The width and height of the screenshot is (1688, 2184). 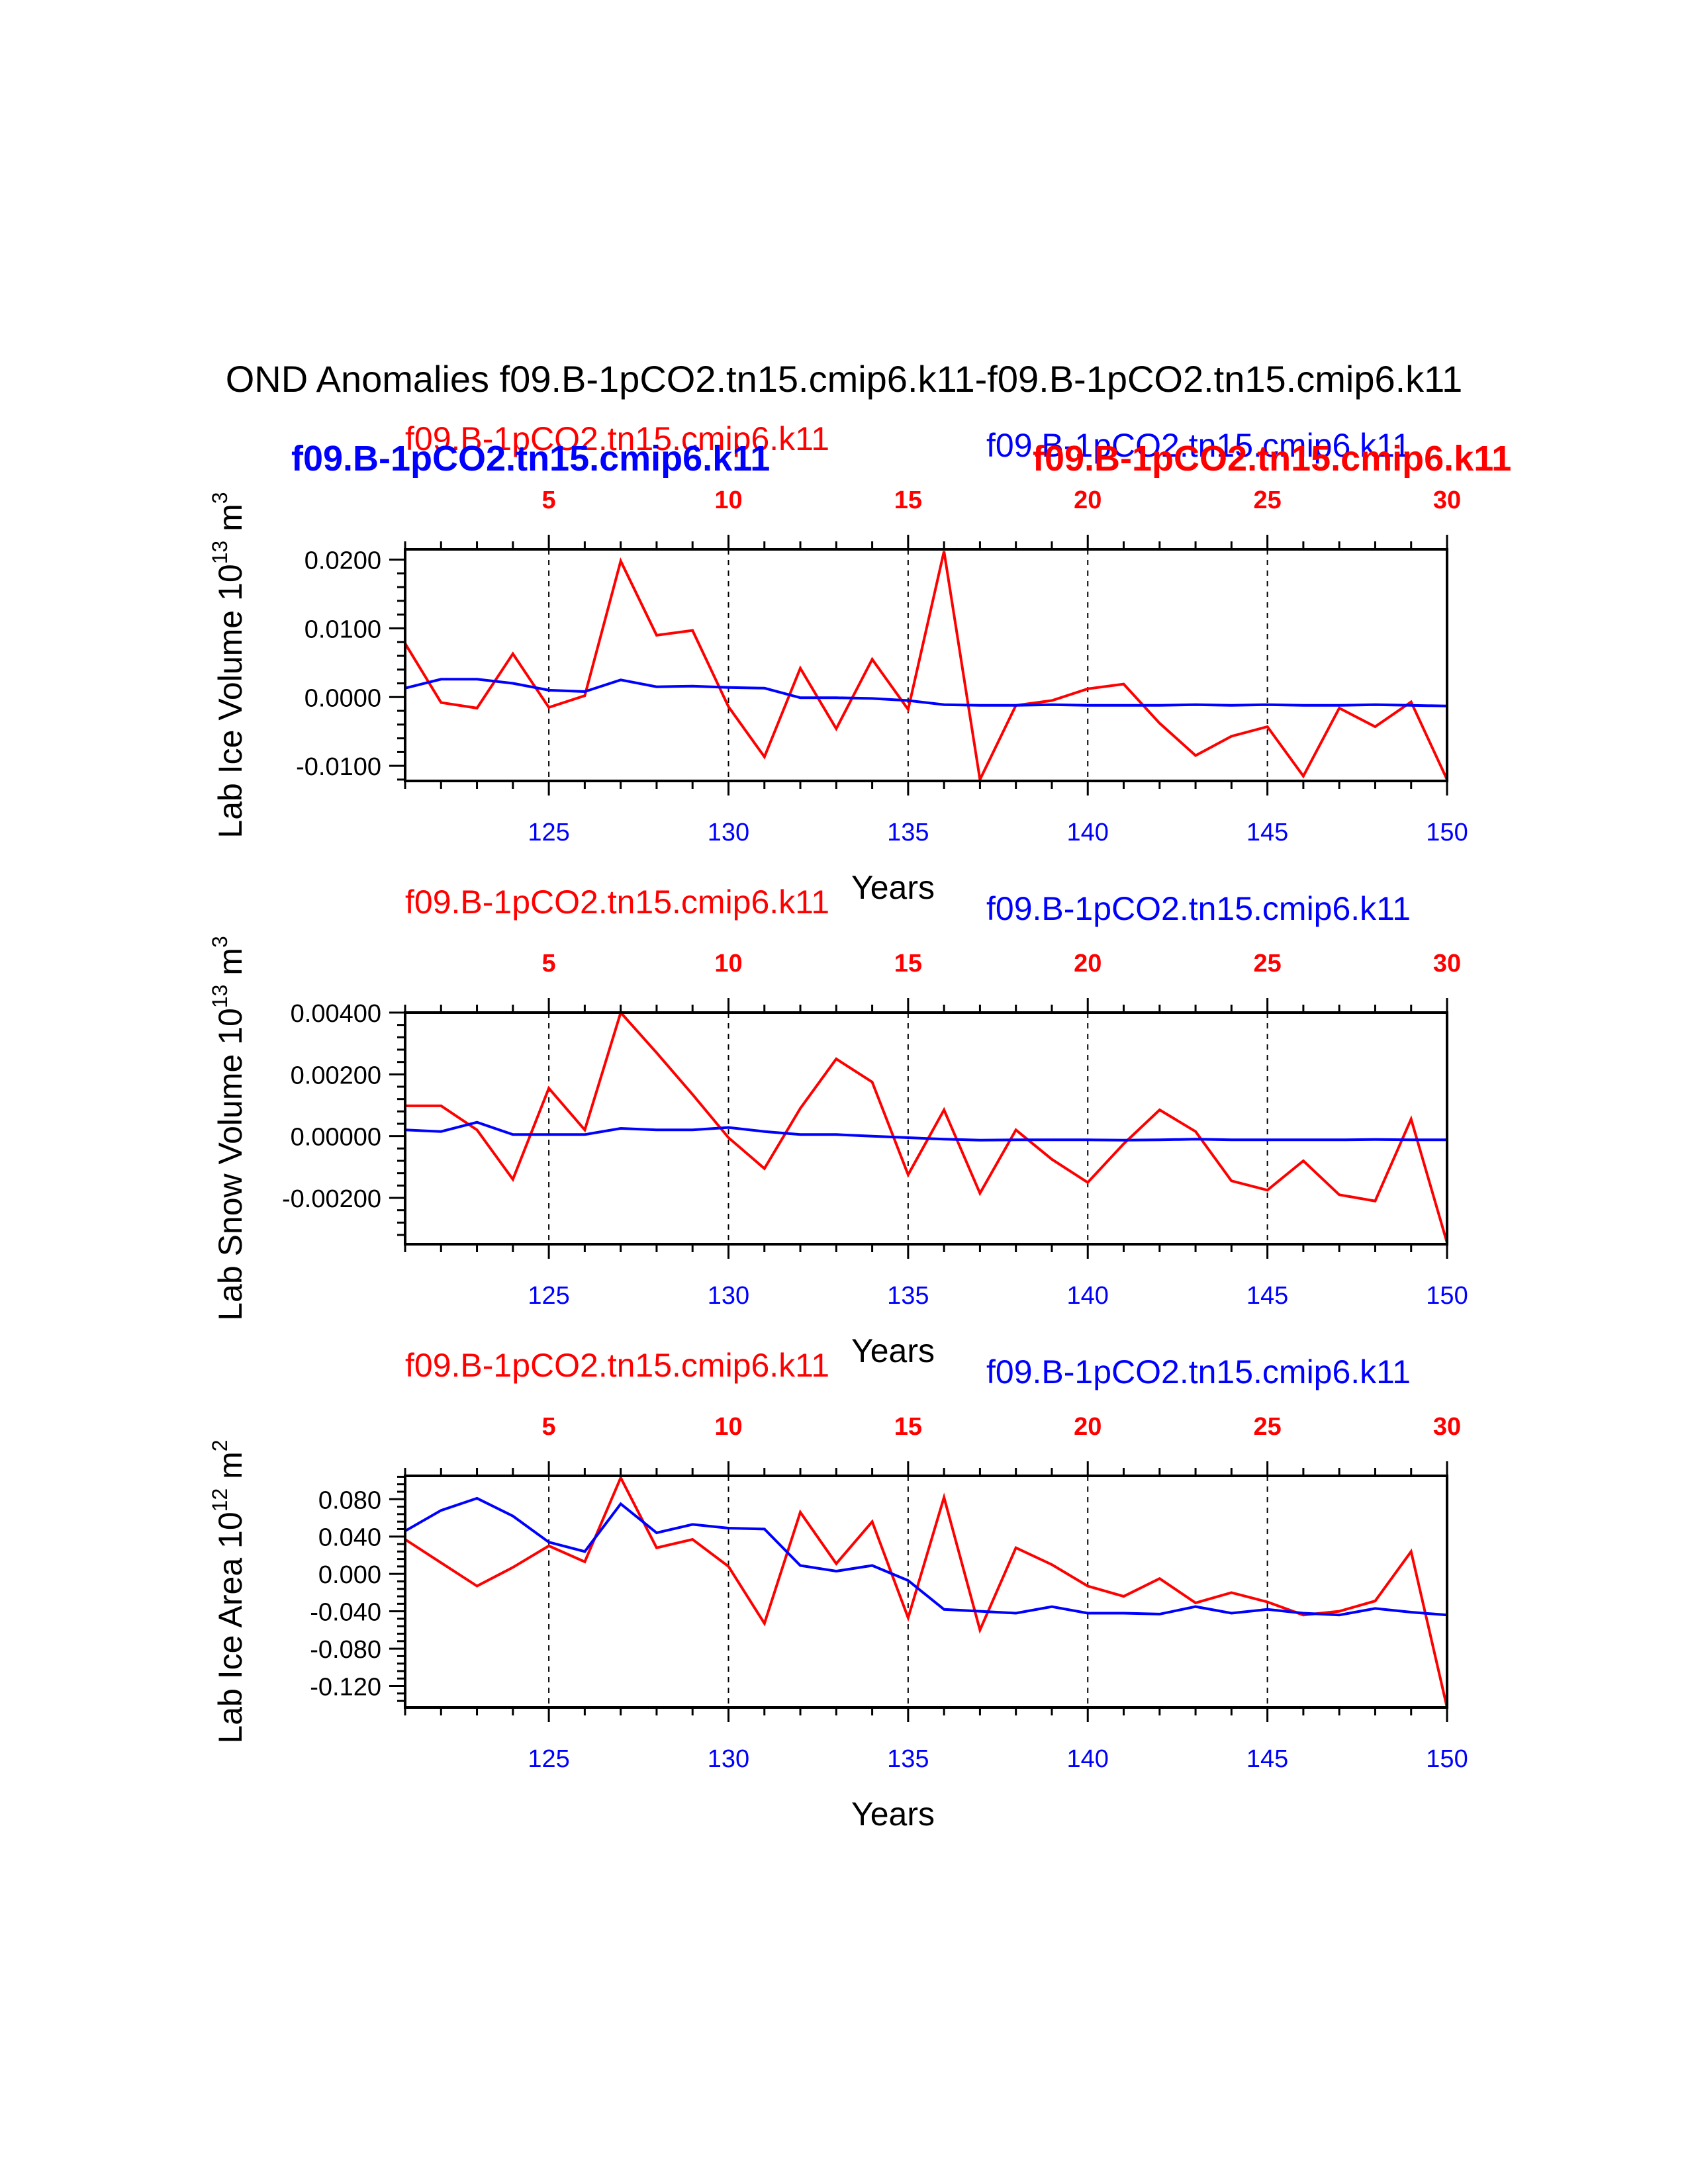 What do you see at coordinates (531, 459) in the screenshot?
I see `overlay-label-blue: f09.B-1pCO2.tn15.cmip6.k11` at bounding box center [531, 459].